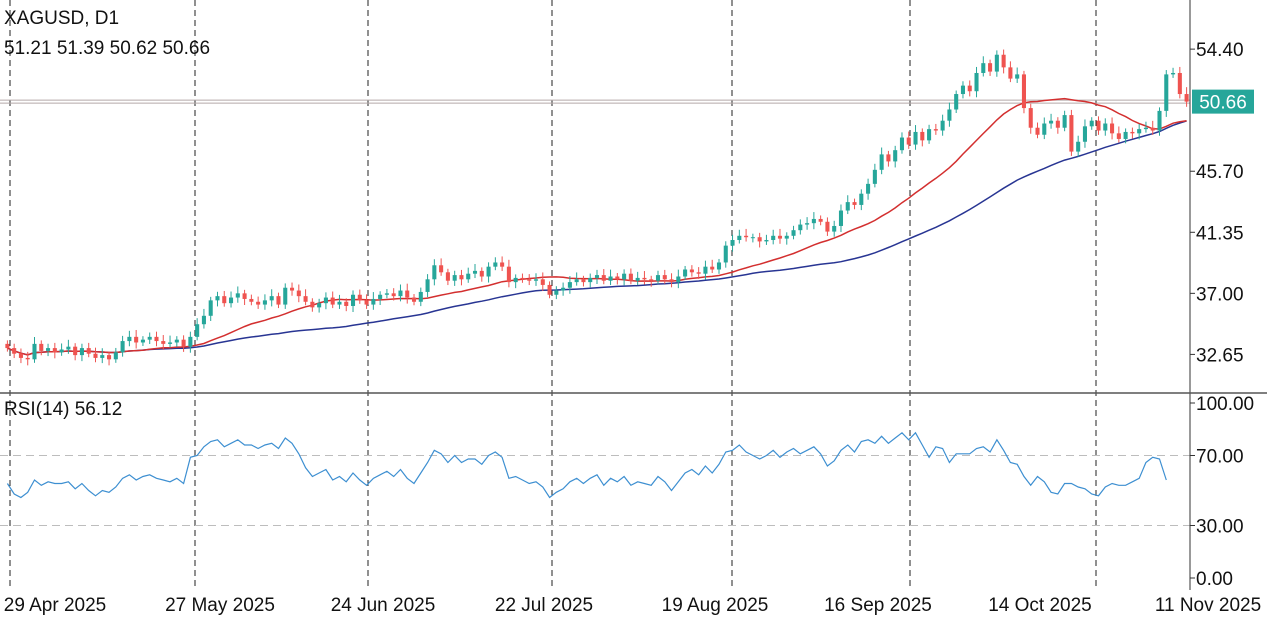  I want to click on x-tick-label: 11 Nov 2025, so click(1208, 605).